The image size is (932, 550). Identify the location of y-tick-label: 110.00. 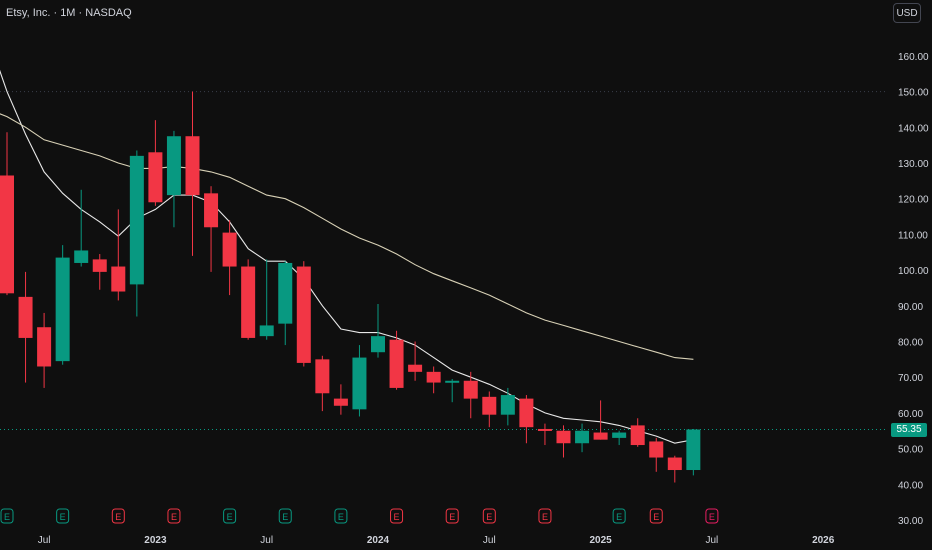
(913, 235).